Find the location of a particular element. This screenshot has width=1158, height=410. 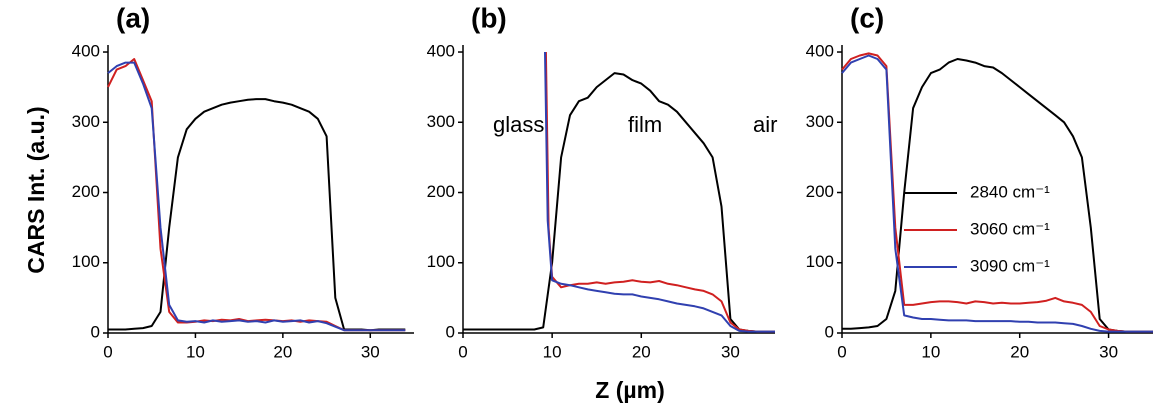

legend-label: 3060 cm⁻¹ is located at coordinates (1010, 228).